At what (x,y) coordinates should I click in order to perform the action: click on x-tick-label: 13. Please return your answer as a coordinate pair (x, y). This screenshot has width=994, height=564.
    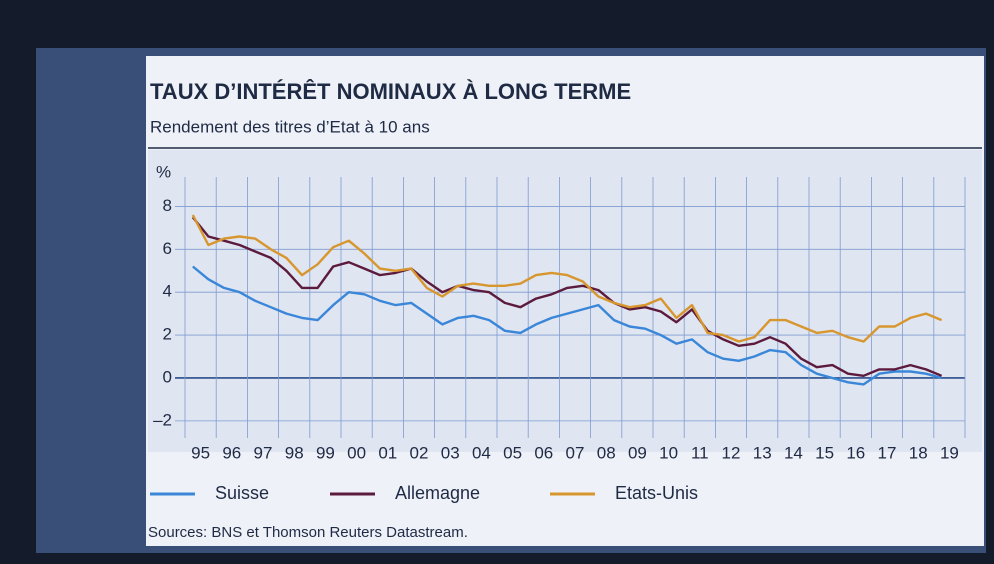
    Looking at the image, I should click on (762, 452).